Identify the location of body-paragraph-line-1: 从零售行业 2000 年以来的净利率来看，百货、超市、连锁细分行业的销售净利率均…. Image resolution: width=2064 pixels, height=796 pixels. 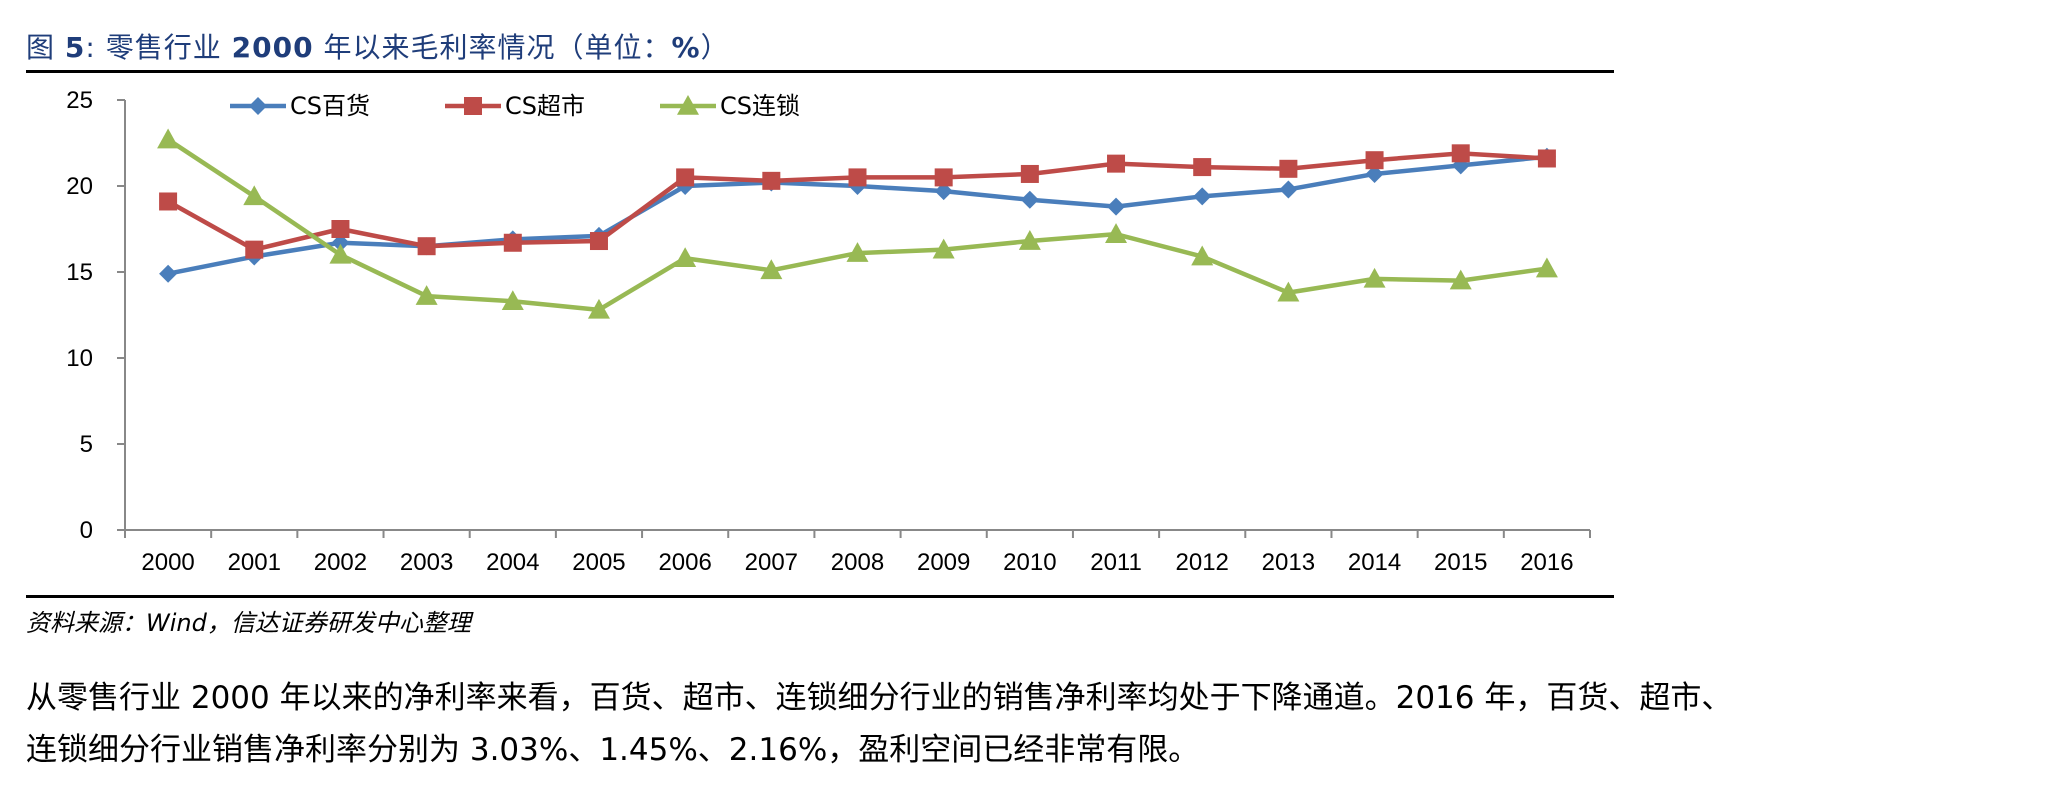
(879, 698).